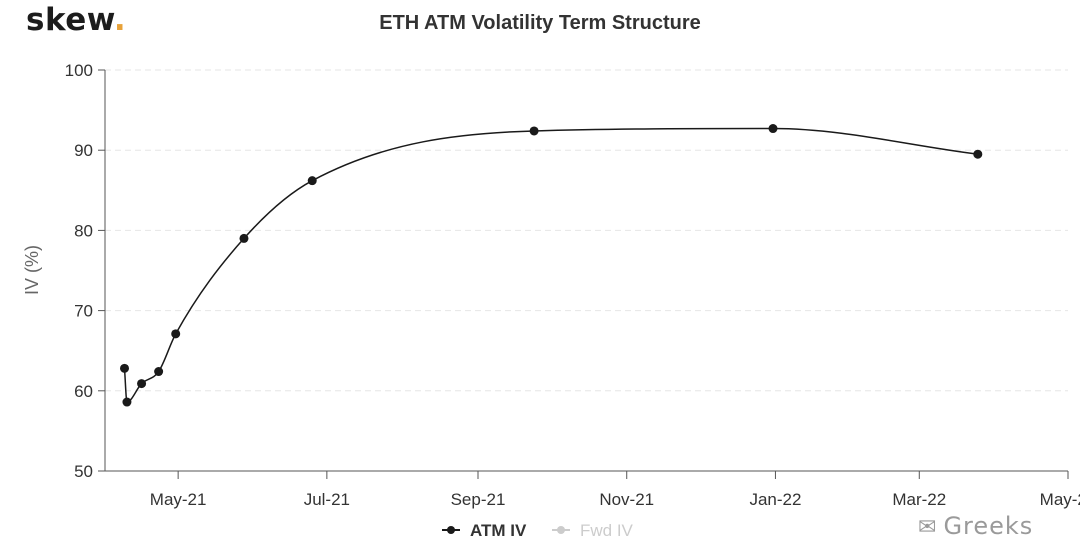 This screenshot has width=1080, height=543. What do you see at coordinates (1060, 499) in the screenshot?
I see `x-tick-label-6: May-22` at bounding box center [1060, 499].